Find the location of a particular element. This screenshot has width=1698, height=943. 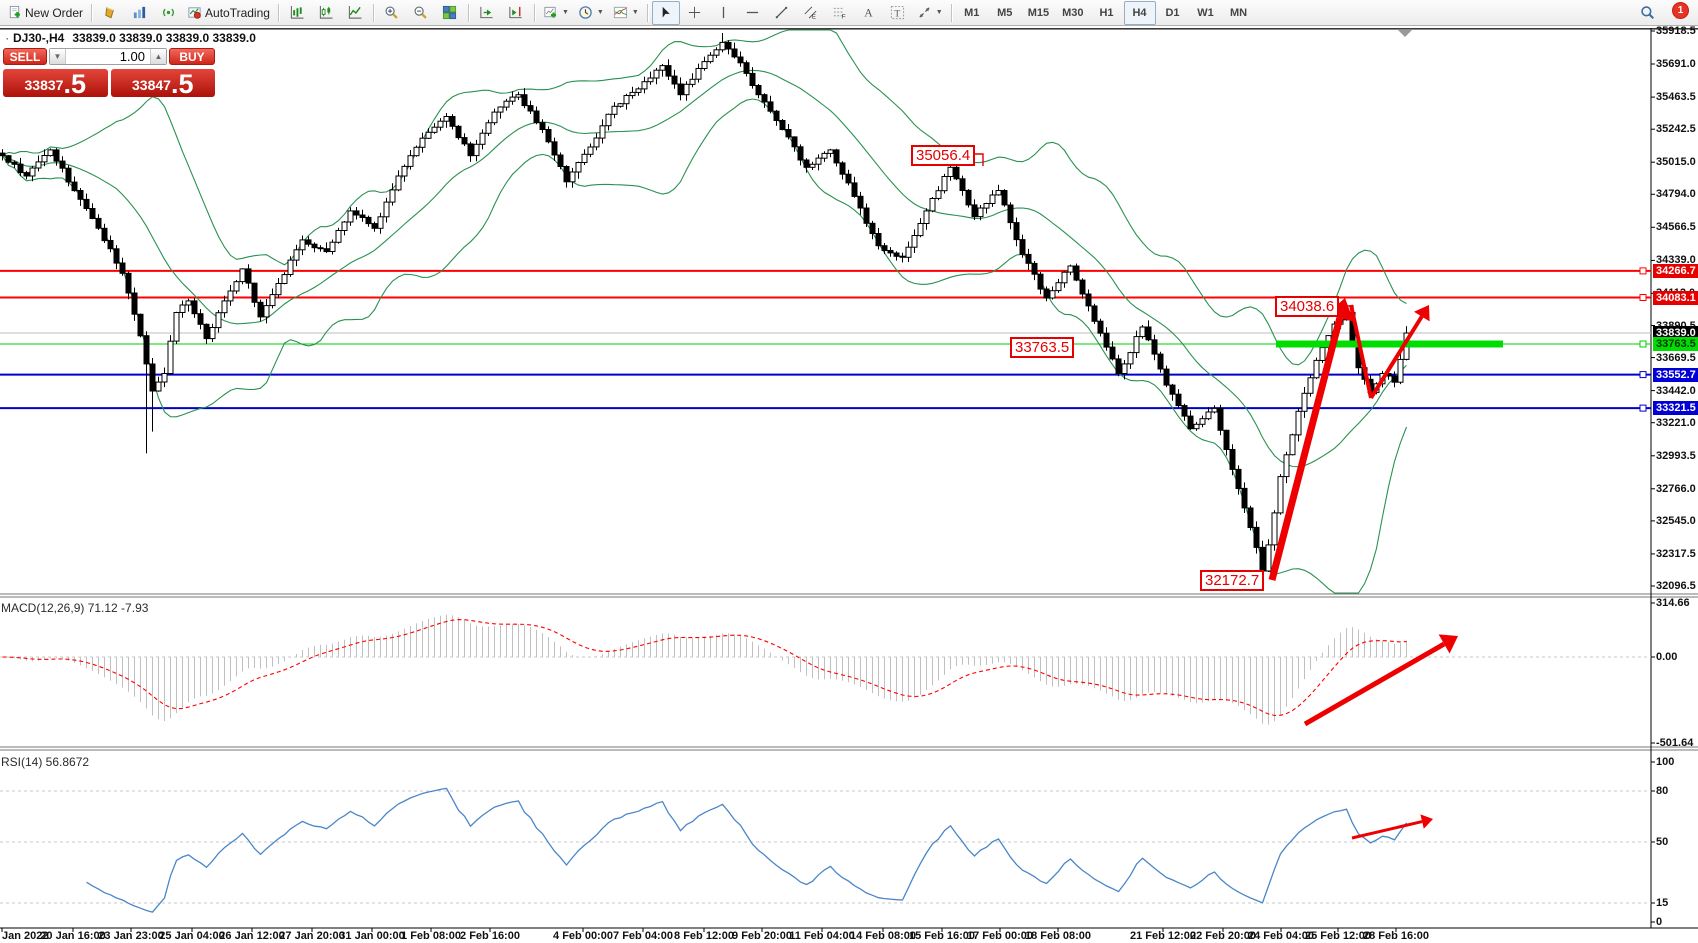

time-axis-label: 23 Jan 23:00 is located at coordinates (131, 936).